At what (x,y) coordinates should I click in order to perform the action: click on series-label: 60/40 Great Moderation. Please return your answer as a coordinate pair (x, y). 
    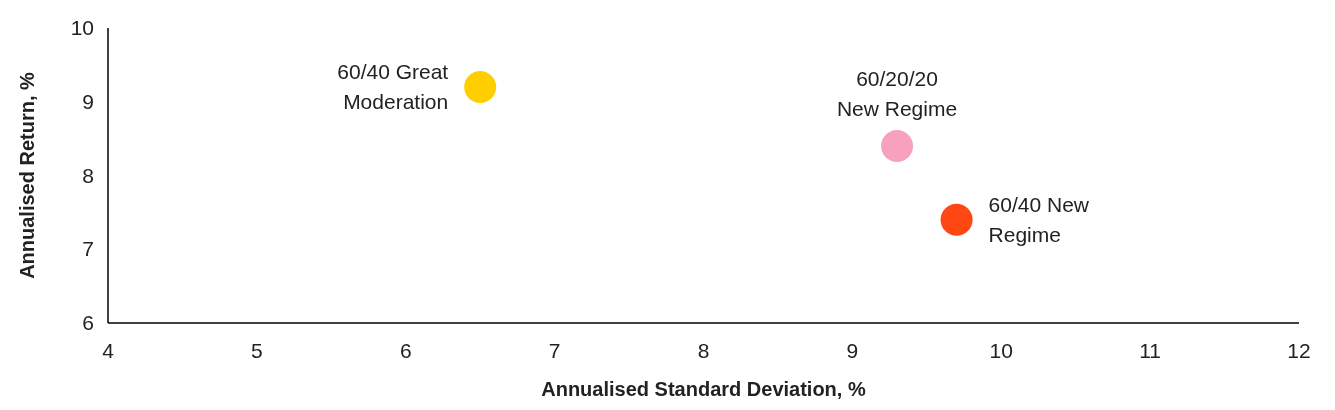
    Looking at the image, I should click on (393, 86).